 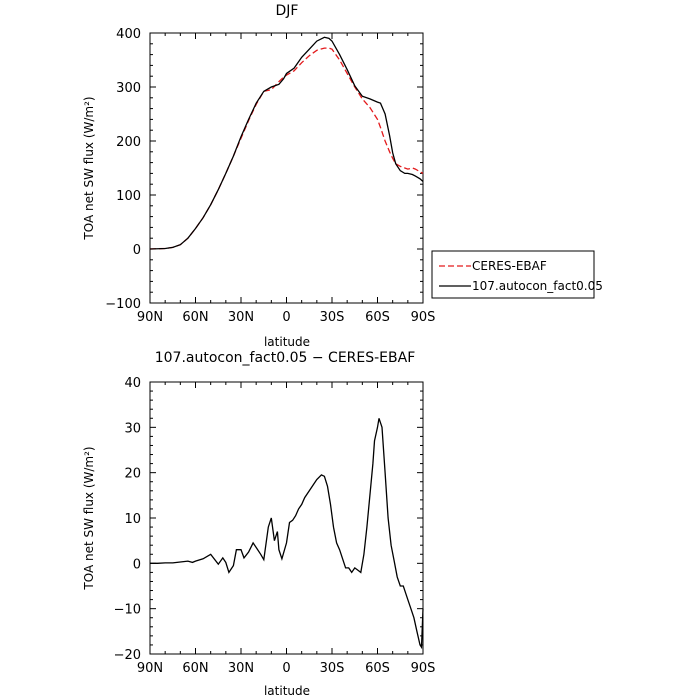 What do you see at coordinates (286, 148) in the screenshot?
I see `series-line-ceres-ebaf` at bounding box center [286, 148].